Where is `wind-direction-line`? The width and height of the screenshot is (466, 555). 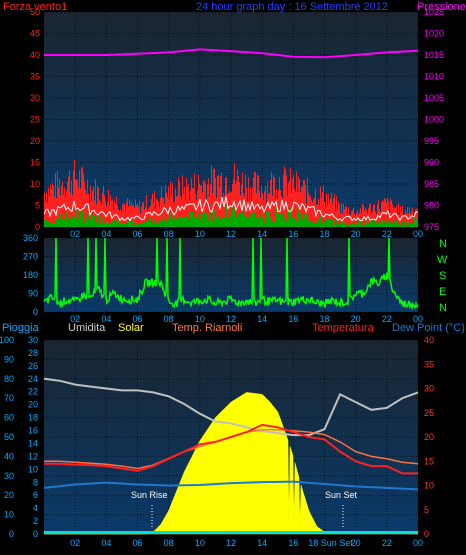
wind-direction-line is located at coordinates (231, 274).